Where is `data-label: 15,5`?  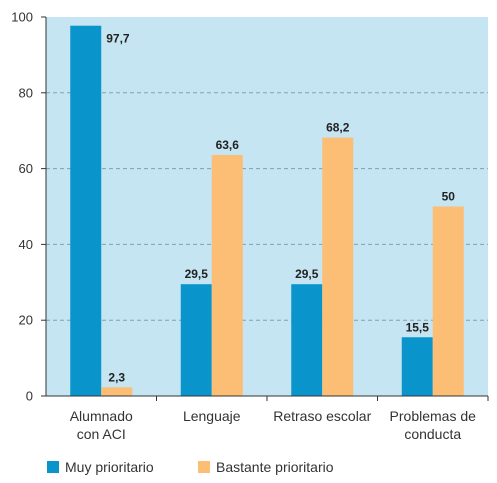
data-label: 15,5 is located at coordinates (418, 327).